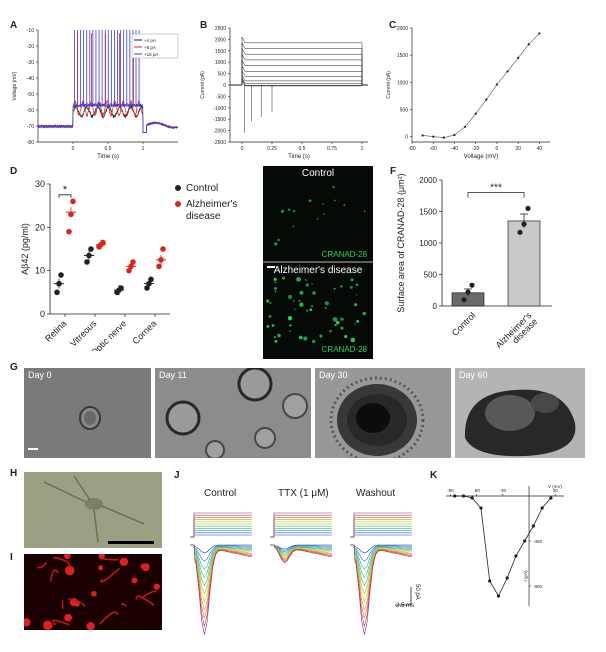 The width and height of the screenshot is (606, 652). I want to click on neuron-brightfield-image, so click(93, 510).